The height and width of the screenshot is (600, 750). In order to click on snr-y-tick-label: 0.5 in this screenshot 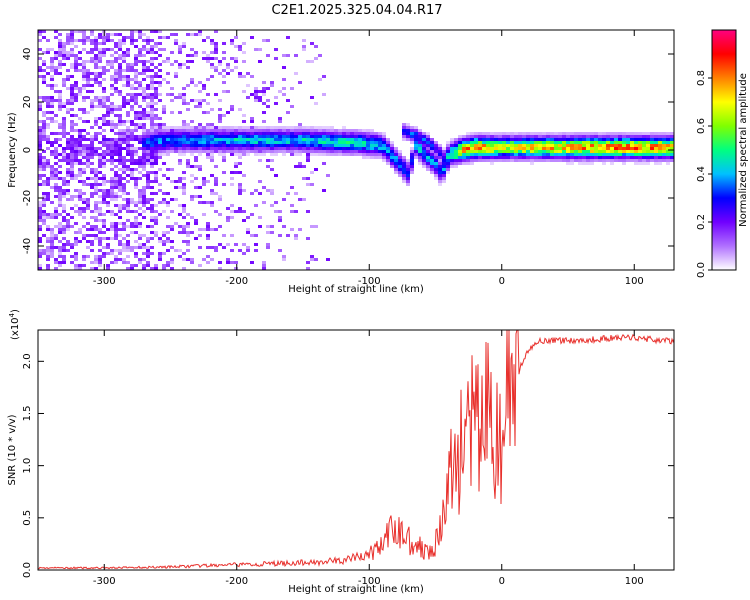, I will do `click(27, 518)`.